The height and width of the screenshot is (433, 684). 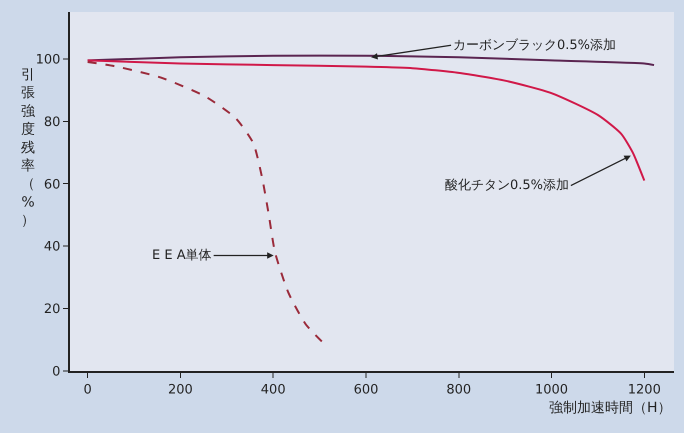 What do you see at coordinates (610, 408) in the screenshot?
I see `x-axis-title: 強制加速時間（H）` at bounding box center [610, 408].